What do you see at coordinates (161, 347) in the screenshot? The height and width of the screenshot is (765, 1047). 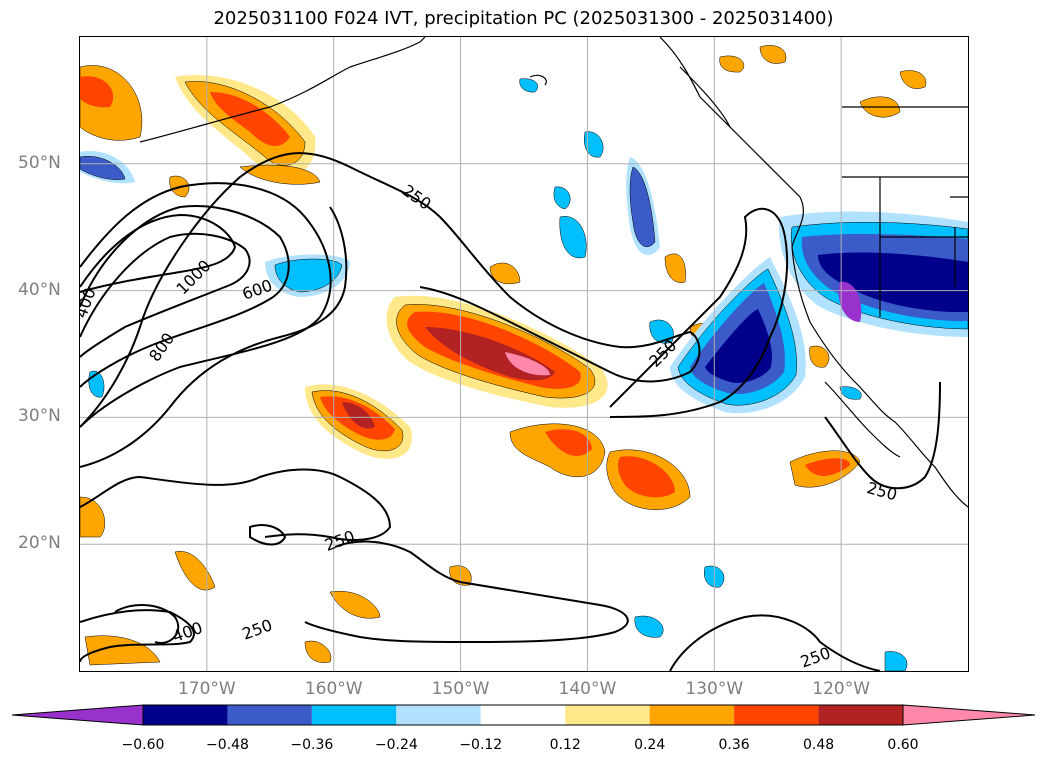 I see `contour-label-group: 800` at bounding box center [161, 347].